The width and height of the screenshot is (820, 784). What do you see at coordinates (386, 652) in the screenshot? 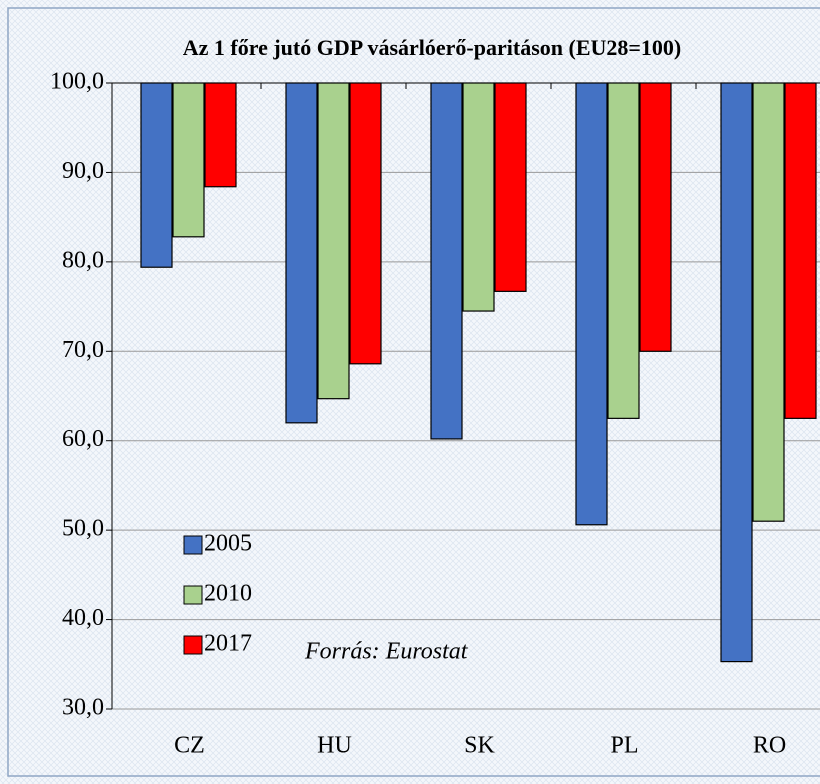
I see `annotation: Forrás: Eurostat` at bounding box center [386, 652].